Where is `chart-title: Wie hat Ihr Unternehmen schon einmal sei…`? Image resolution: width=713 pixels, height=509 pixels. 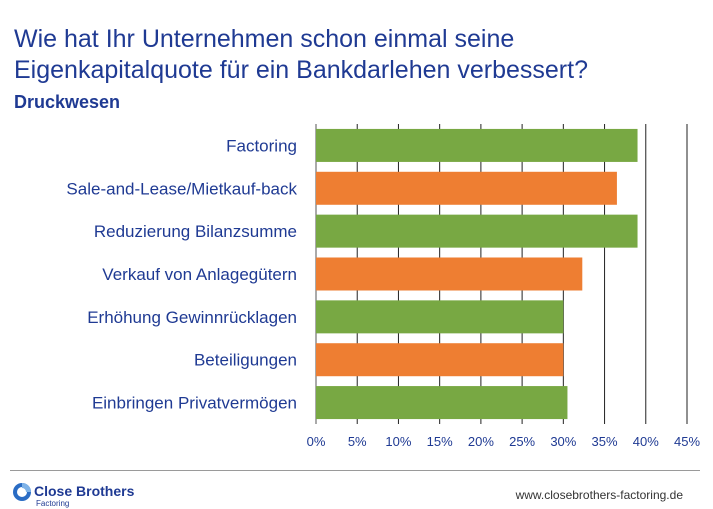
chart-title: Wie hat Ihr Unternehmen schon einmal sei… is located at coordinates (301, 54).